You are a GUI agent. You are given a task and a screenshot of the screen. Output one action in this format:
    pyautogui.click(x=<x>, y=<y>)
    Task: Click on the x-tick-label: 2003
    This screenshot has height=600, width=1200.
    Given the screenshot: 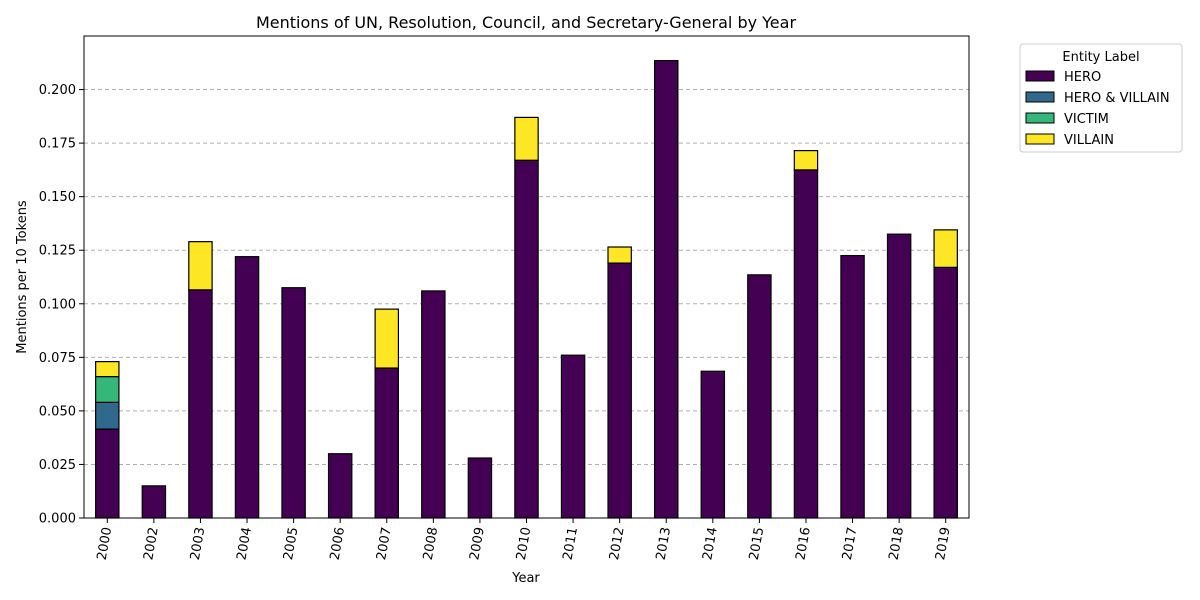 What is the action you would take?
    pyautogui.click(x=198, y=543)
    